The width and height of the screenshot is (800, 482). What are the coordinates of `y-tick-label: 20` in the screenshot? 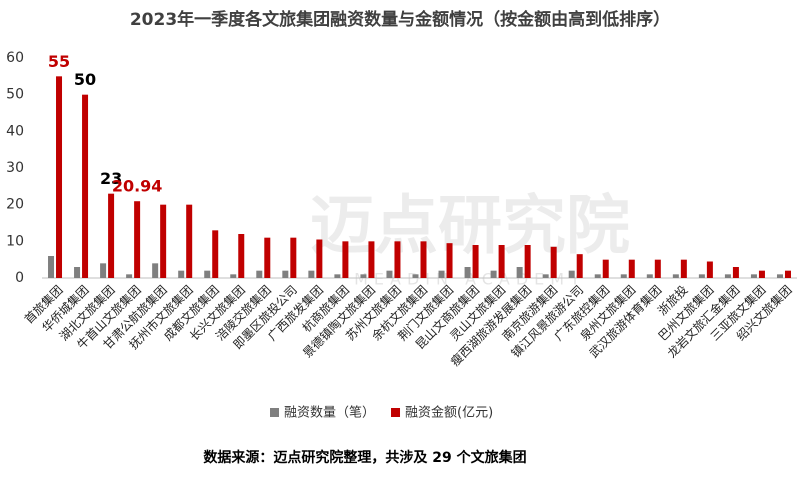 It's located at (15, 205).